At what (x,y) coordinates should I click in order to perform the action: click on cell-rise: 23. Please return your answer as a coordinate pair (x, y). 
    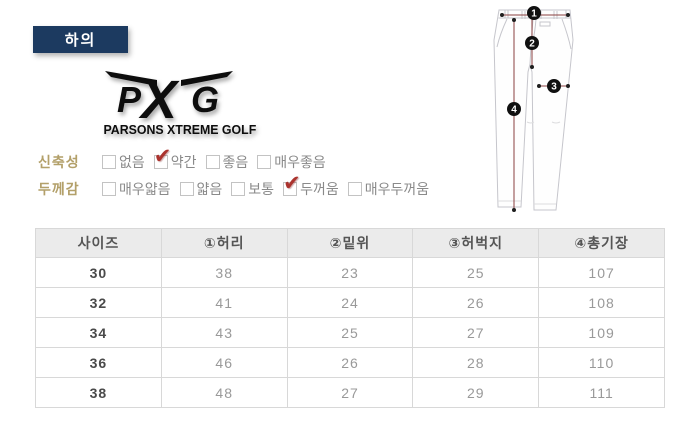
    Looking at the image, I should click on (350, 272).